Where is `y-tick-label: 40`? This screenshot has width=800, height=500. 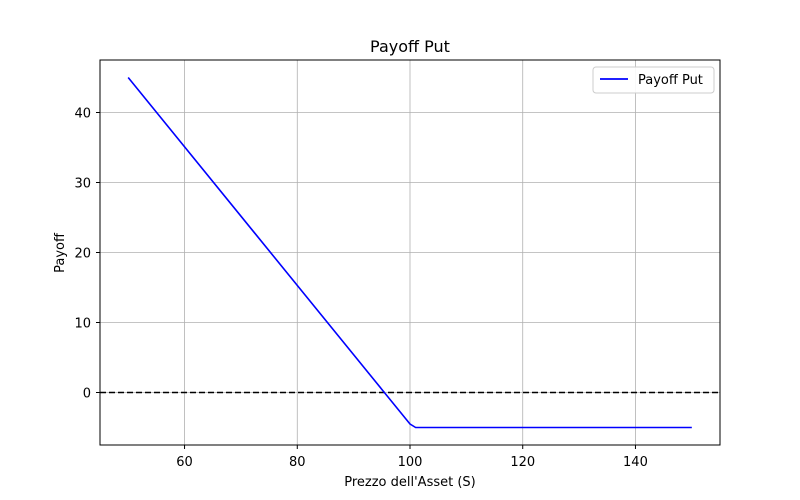 y-tick-label: 40 is located at coordinates (82, 114).